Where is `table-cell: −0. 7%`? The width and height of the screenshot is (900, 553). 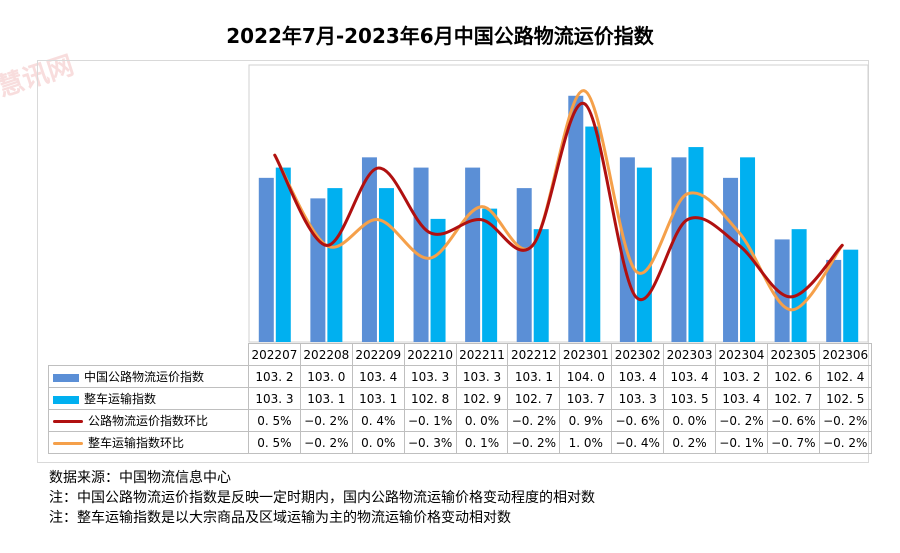
table-cell: −0. 7% is located at coordinates (793, 442).